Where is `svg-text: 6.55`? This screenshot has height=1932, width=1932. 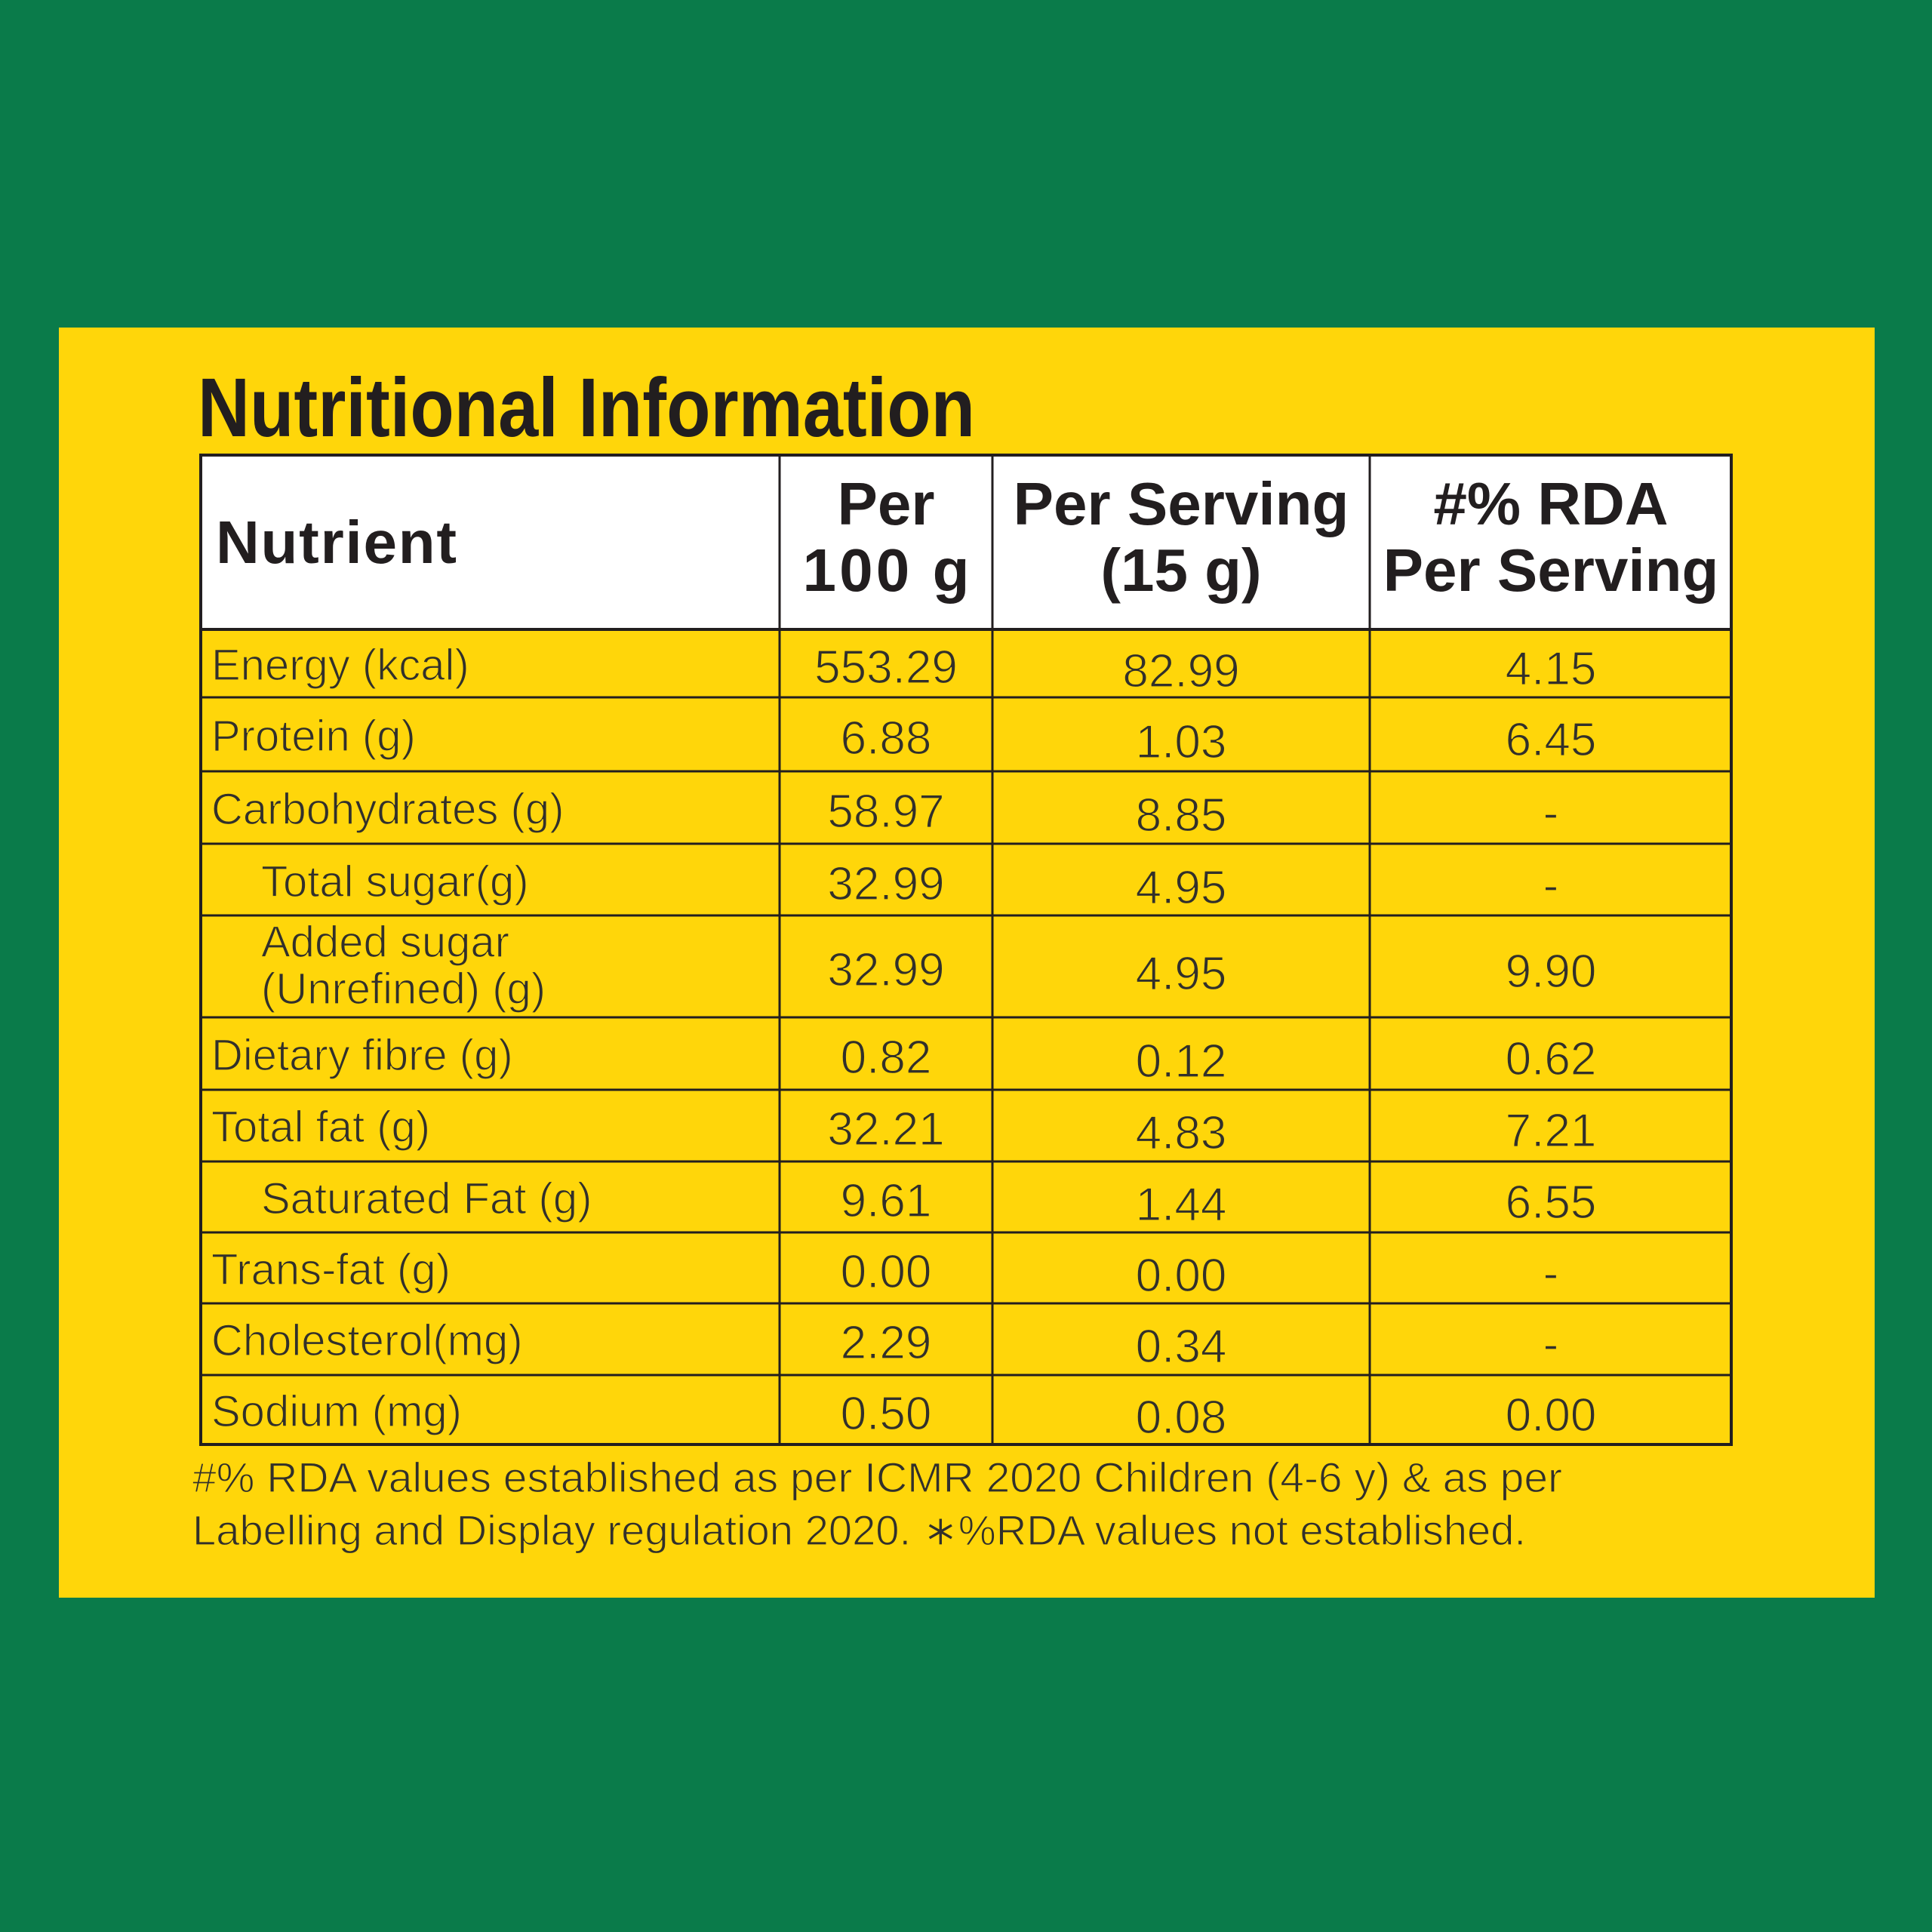
svg-text: 6.55 is located at coordinates (1551, 1203).